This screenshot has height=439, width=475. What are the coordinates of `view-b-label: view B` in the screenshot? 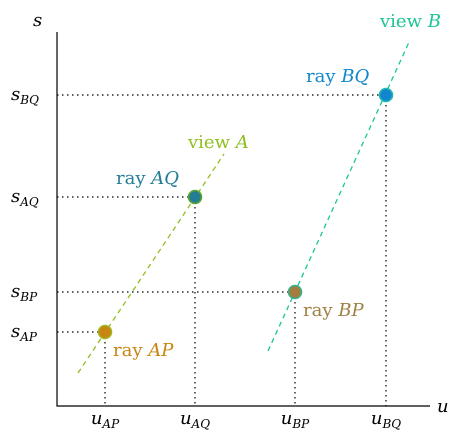 It's located at (410, 21).